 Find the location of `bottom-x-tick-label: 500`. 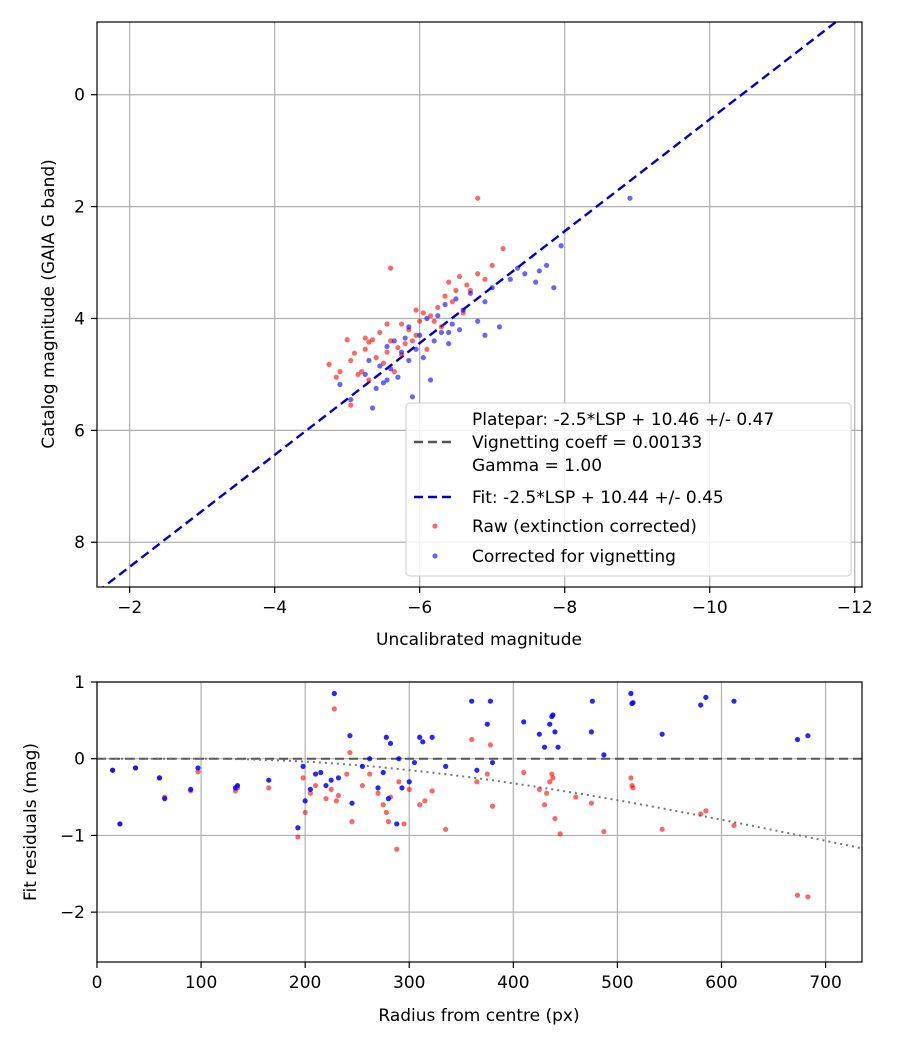

bottom-x-tick-label: 500 is located at coordinates (617, 983).